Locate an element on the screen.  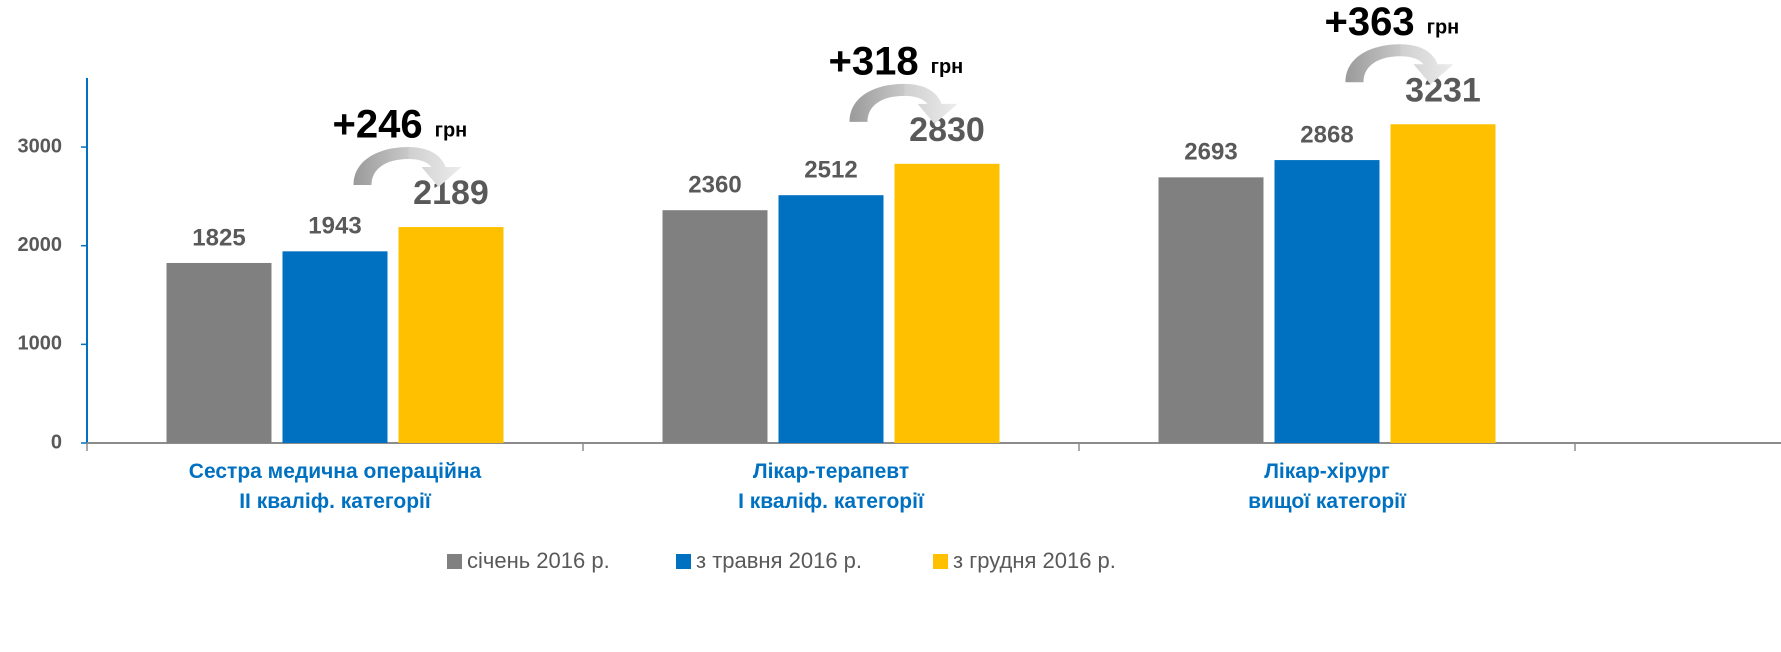
y-tick-label: 2000 is located at coordinates (40, 245).